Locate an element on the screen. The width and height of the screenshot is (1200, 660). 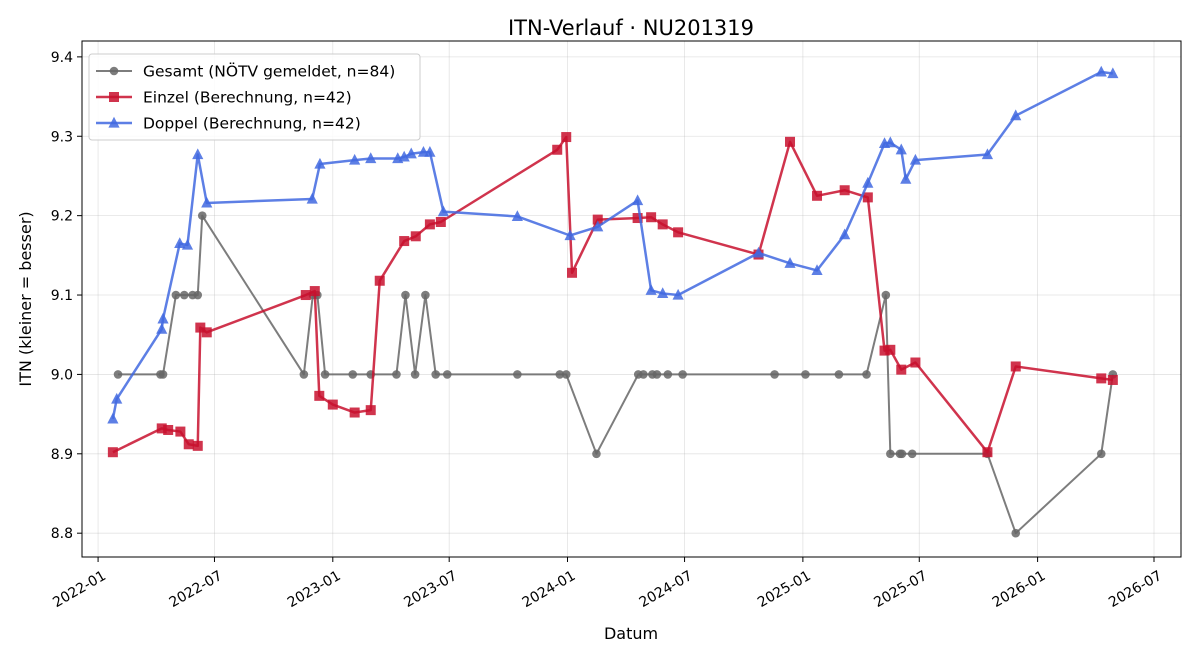
legend-label: Einzel (Berechnung, n=42) is located at coordinates (247, 98).